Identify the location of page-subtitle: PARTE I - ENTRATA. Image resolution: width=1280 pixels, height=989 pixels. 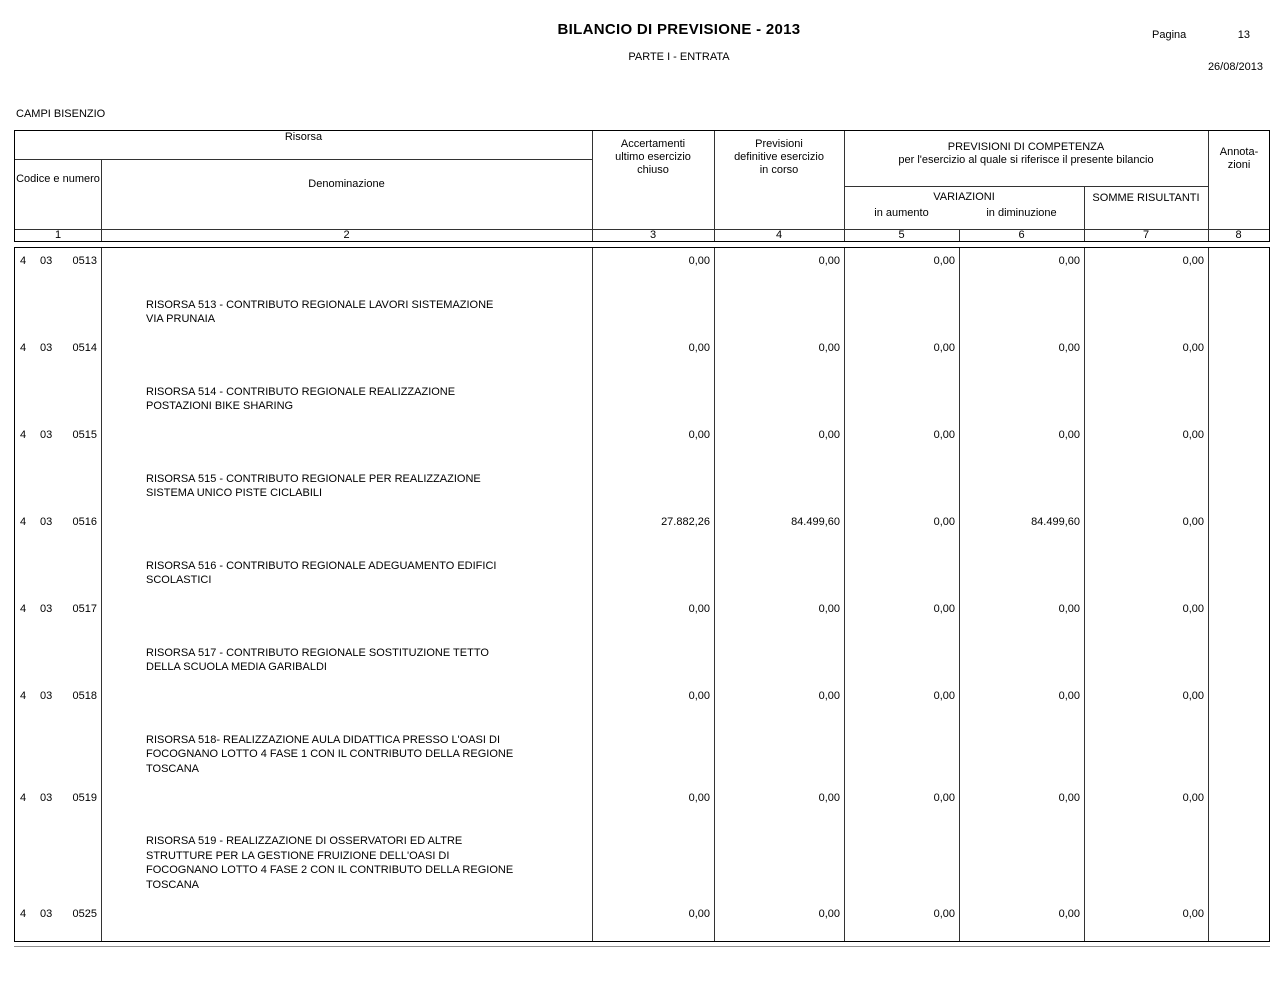
(679, 57).